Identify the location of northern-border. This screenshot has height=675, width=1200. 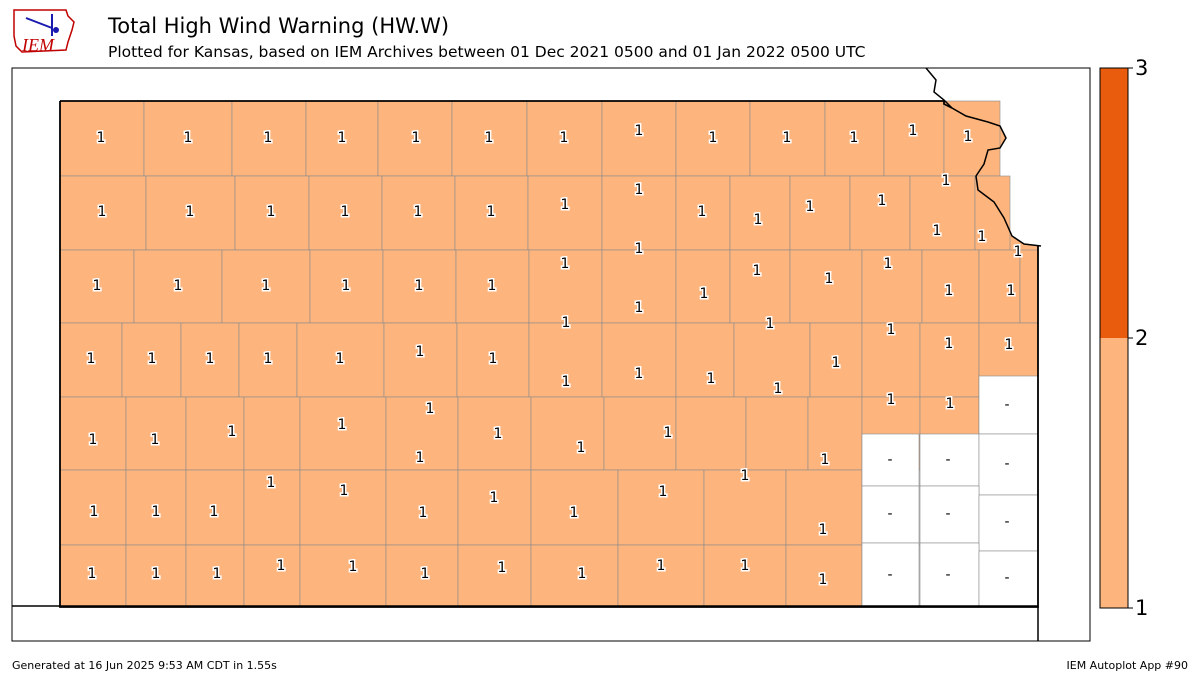
(506, 104).